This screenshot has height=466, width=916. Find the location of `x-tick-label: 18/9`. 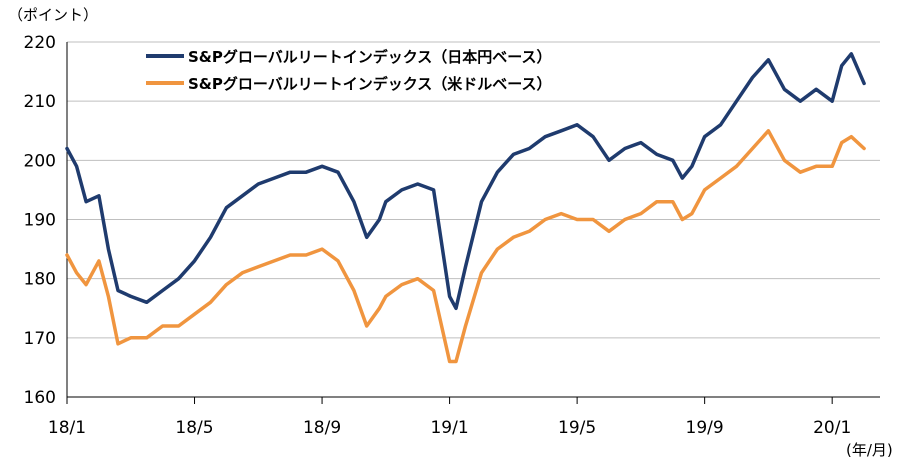

x-tick-label: 18/9 is located at coordinates (322, 428).